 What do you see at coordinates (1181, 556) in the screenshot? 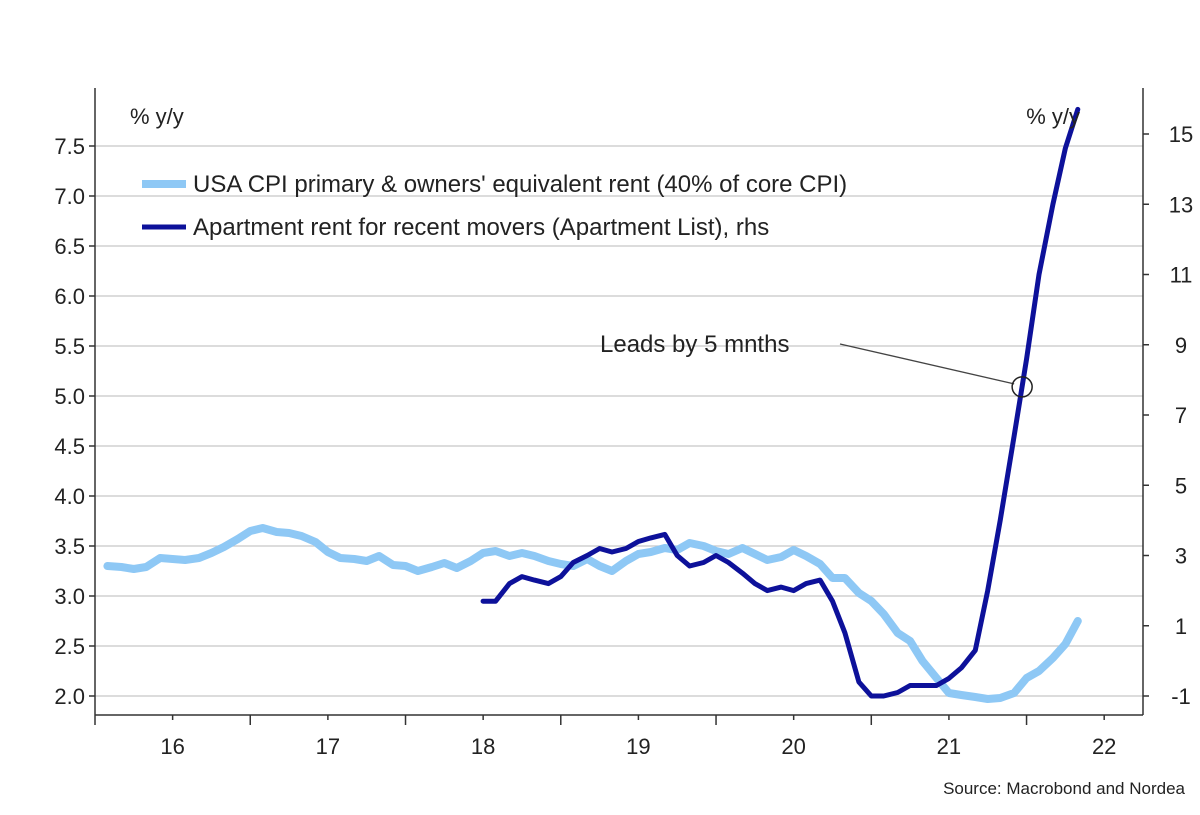
I see `right-tick-label: 3` at bounding box center [1181, 556].